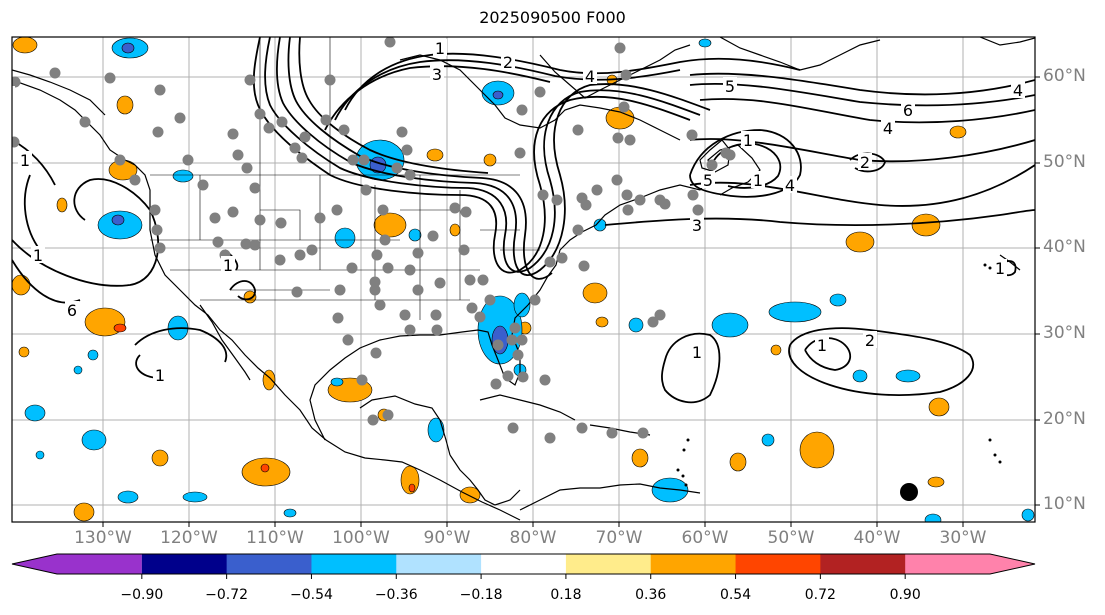 This screenshot has width=1105, height=615. I want to click on chart-title: 2025090500 F000, so click(552, 17).